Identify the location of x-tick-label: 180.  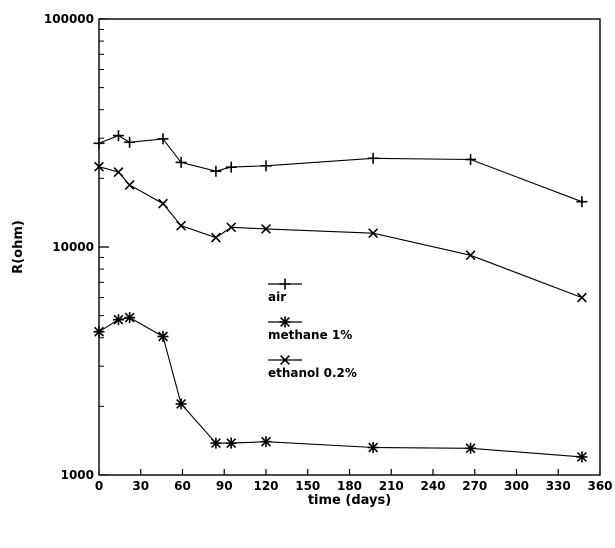
(349, 486).